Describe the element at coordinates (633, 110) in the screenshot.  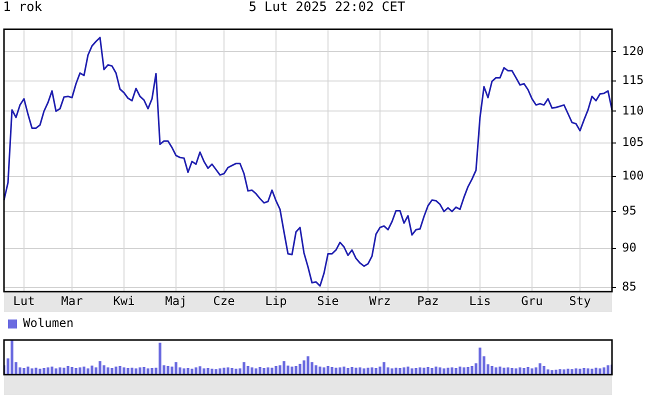
I see `y-tick-label: 110` at that location.